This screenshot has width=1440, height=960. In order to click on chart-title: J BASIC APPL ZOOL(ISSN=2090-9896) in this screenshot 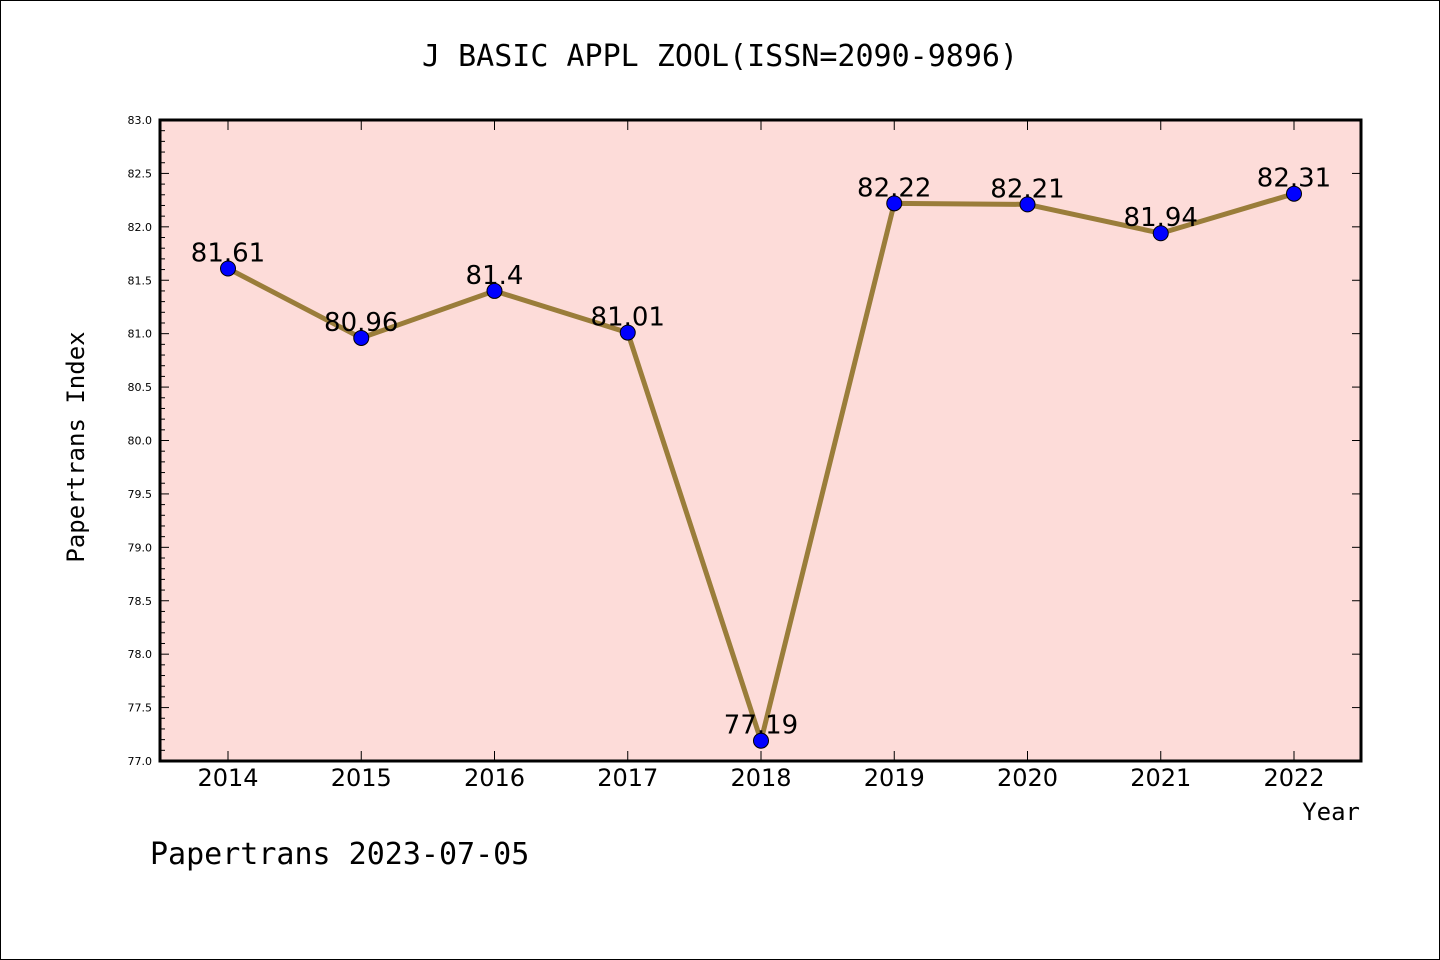, I will do `click(720, 56)`.